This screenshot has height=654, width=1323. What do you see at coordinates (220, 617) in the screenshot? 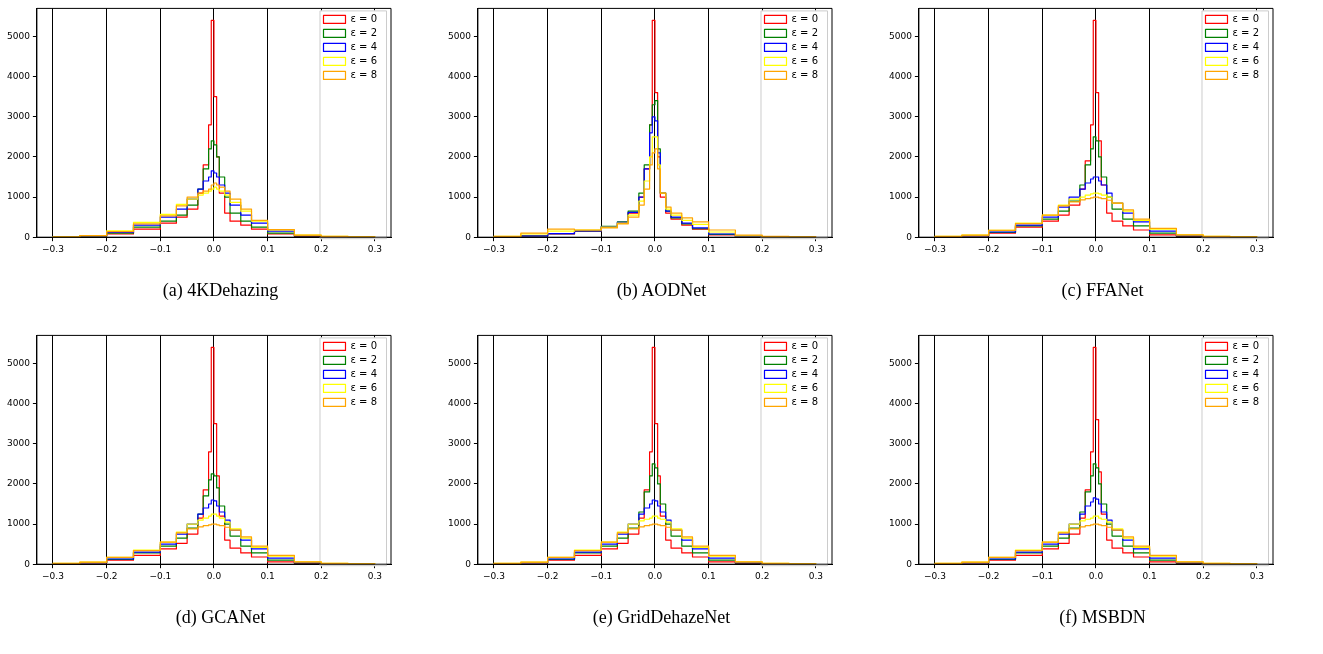
I see `text: (d) GCANet` at bounding box center [220, 617].